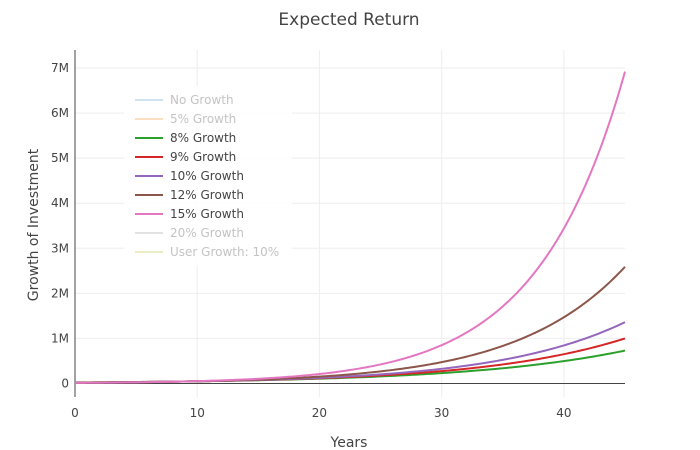 This screenshot has height=450, width=700. Describe the element at coordinates (203, 138) in the screenshot. I see `legend-label: 8% Growth` at that location.